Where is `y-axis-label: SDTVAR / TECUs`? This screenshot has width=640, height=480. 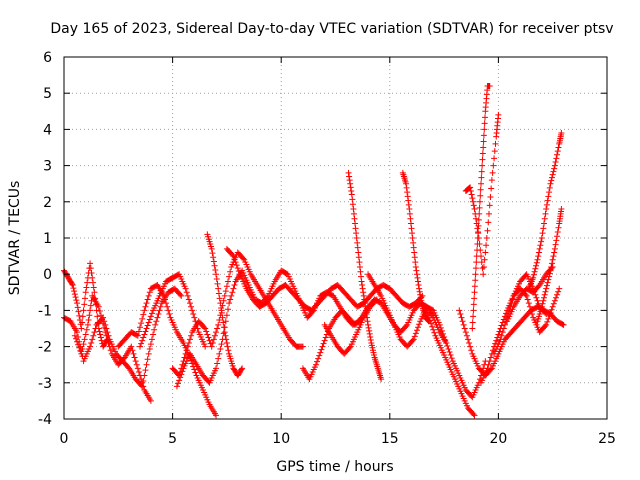
y-axis-label: SDTVAR / TECUs is located at coordinates (15, 238).